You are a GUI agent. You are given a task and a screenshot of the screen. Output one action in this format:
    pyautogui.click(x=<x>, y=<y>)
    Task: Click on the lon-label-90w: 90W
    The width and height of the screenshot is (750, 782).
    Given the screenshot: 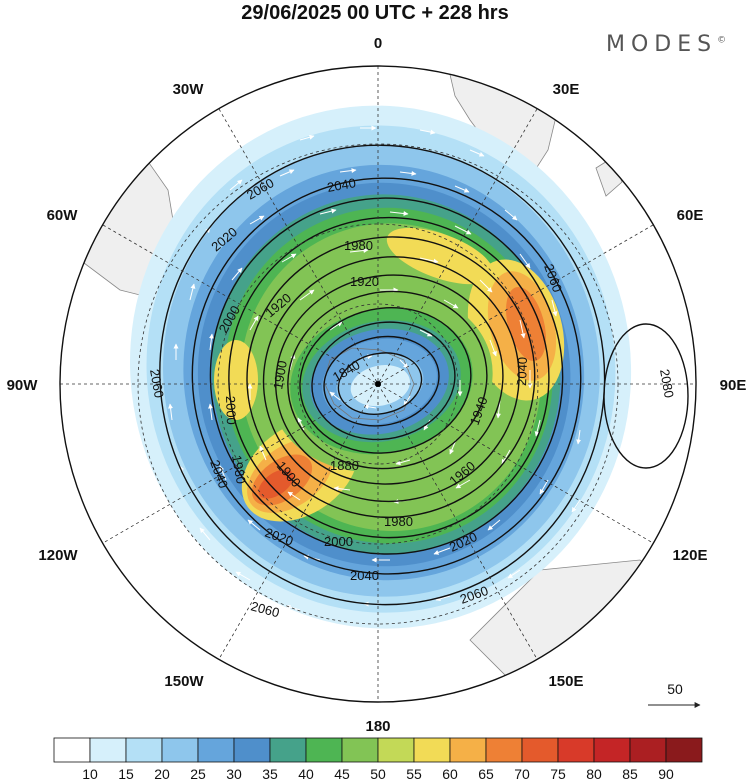 What is the action you would take?
    pyautogui.click(x=23, y=385)
    